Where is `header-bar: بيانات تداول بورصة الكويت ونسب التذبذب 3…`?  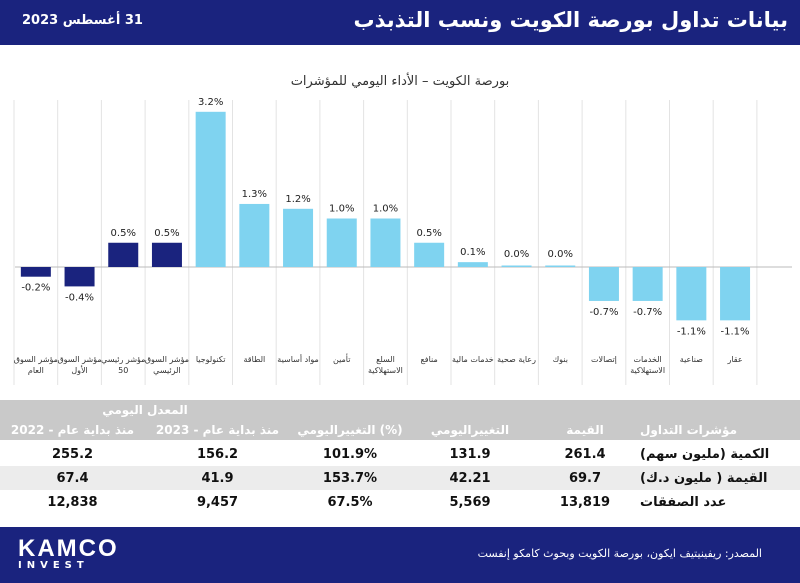 header-bar: بيانات تداول بورصة الكويت ونسب التذبذب 3… is located at coordinates (400, 22).